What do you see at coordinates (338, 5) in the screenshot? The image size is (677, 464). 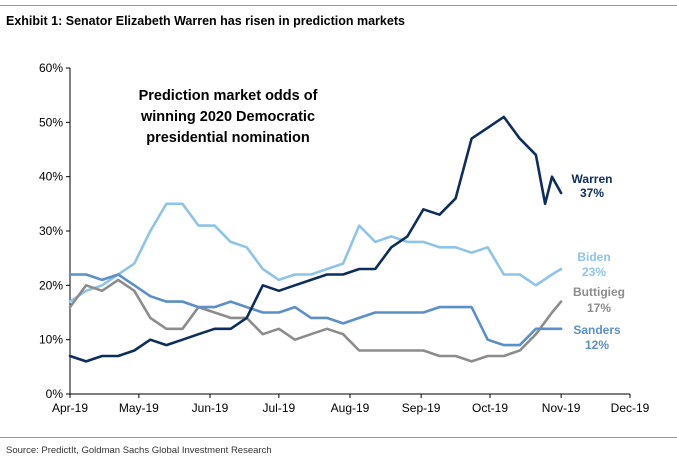 I see `top-rule` at bounding box center [338, 5].